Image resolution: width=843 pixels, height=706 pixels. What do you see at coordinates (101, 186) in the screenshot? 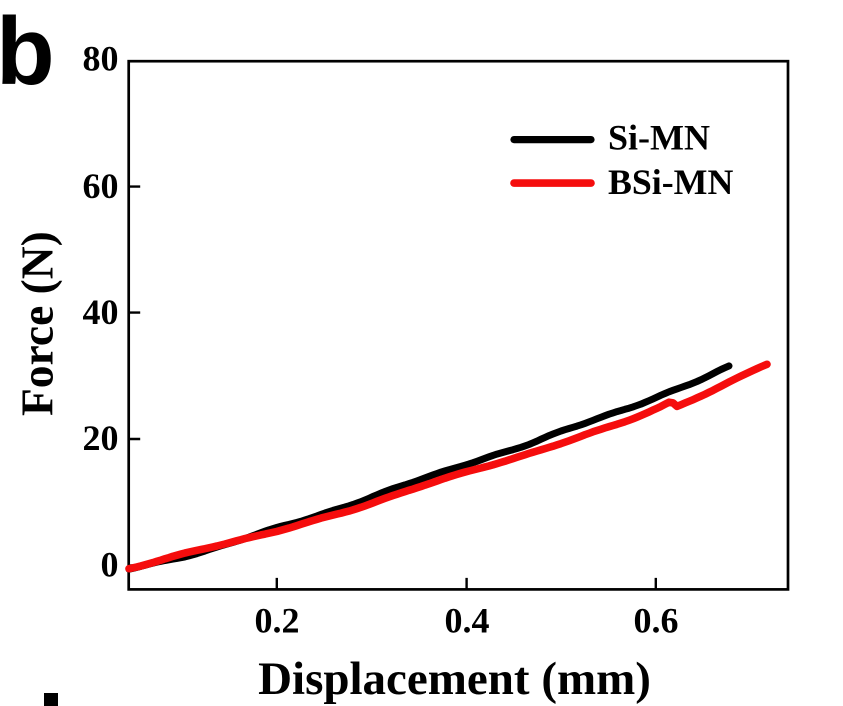
I see `svg-text: 60` at bounding box center [101, 186].